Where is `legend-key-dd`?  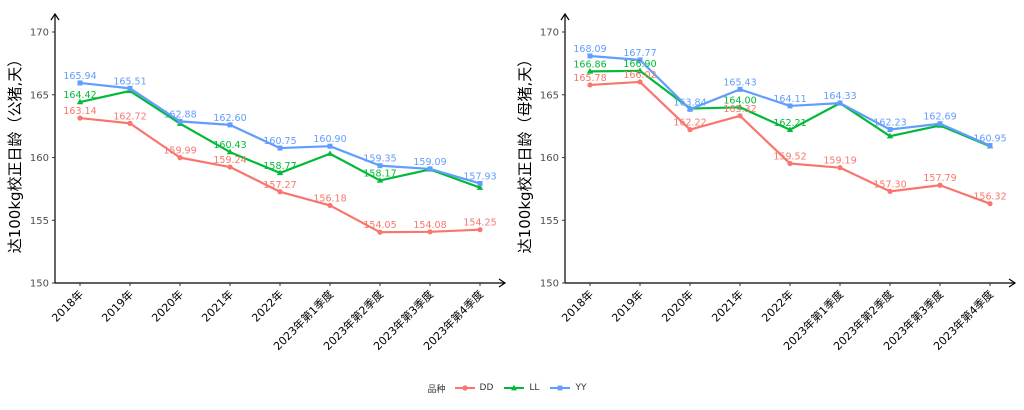
legend-key-dd is located at coordinates (464, 388).